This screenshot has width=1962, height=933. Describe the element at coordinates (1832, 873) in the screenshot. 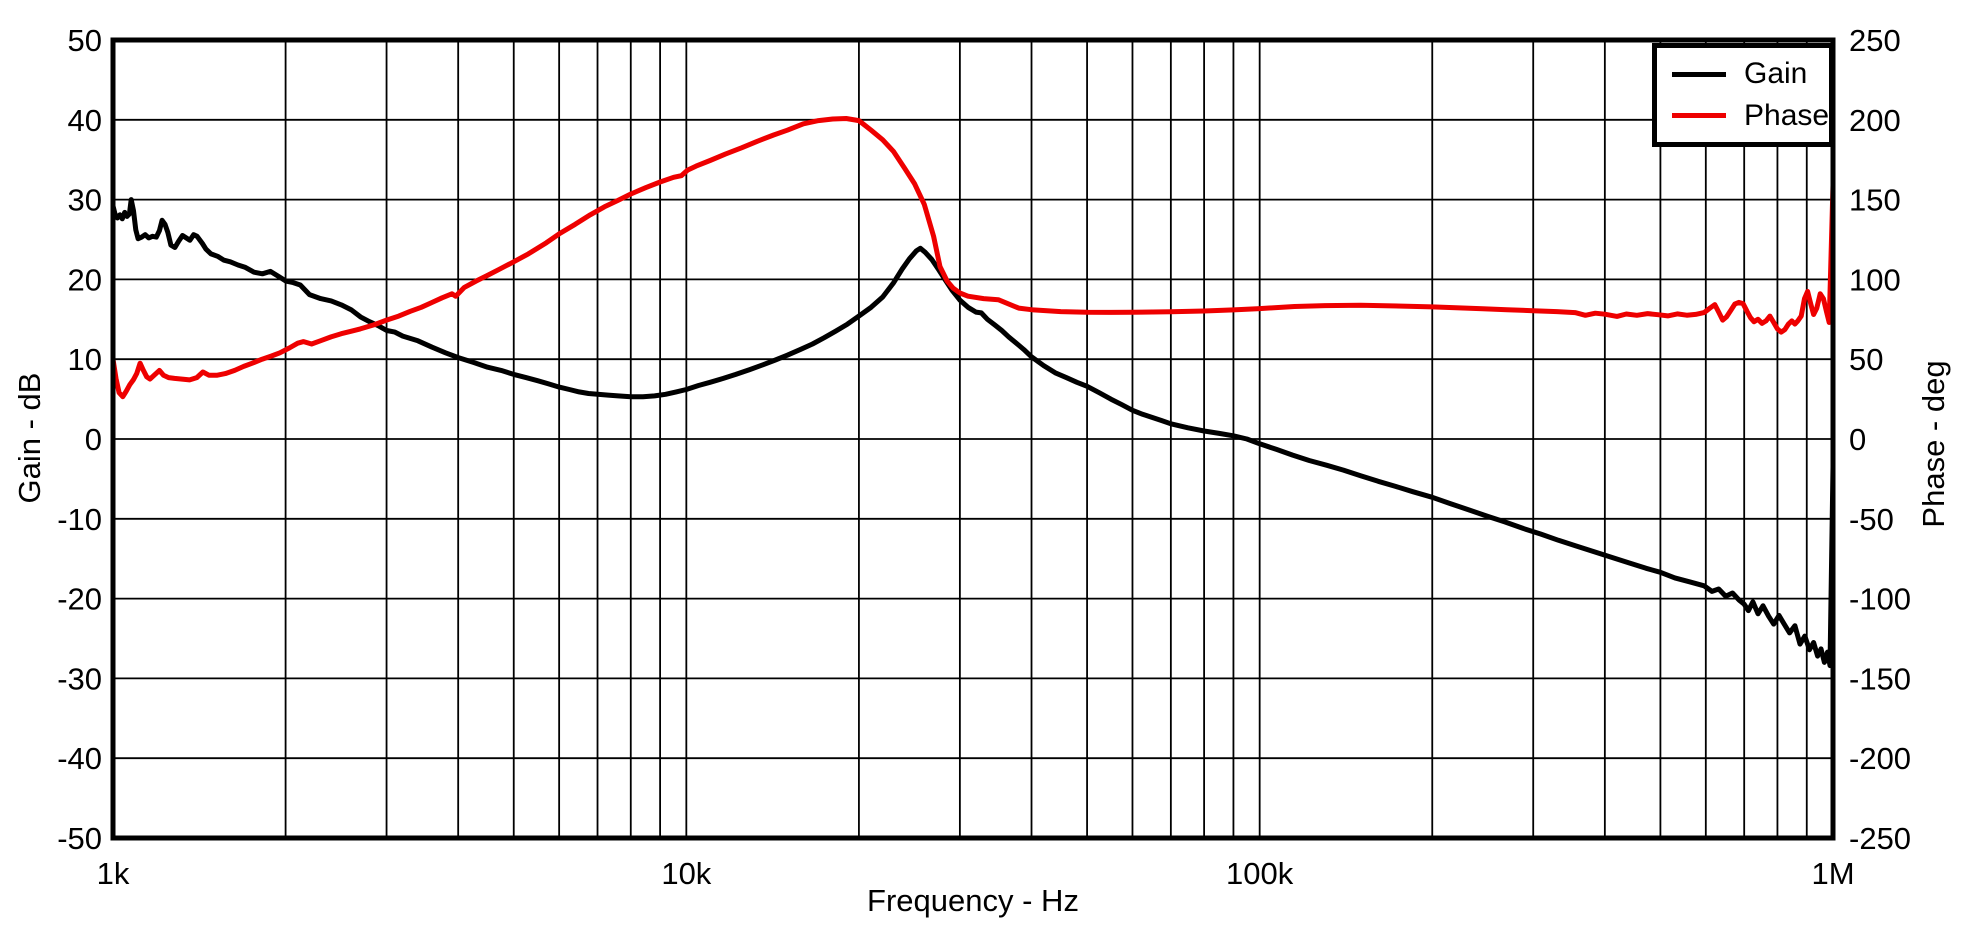

I see `x-tick-label: 1M` at that location.